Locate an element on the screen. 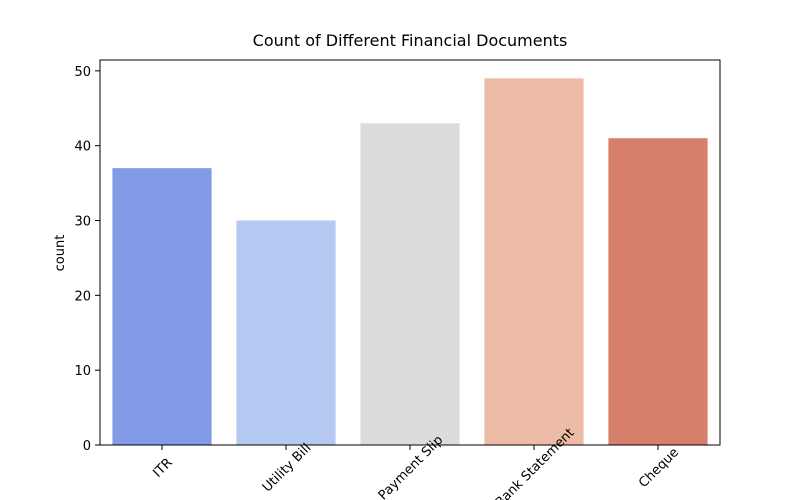 The width and height of the screenshot is (800, 500). x-tick-label: Cheque is located at coordinates (659, 468).